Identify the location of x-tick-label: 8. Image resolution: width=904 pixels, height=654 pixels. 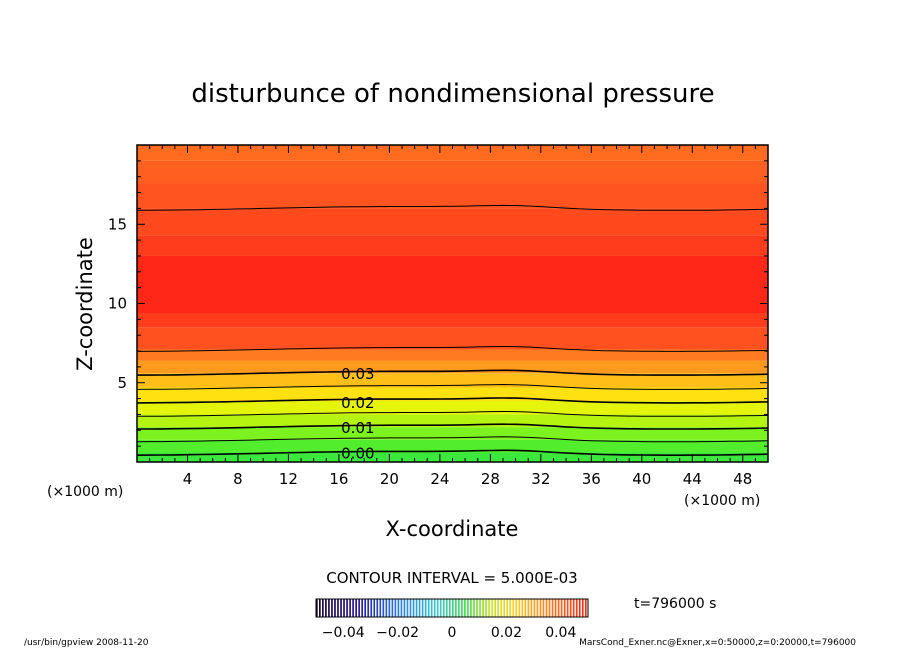
(238, 479).